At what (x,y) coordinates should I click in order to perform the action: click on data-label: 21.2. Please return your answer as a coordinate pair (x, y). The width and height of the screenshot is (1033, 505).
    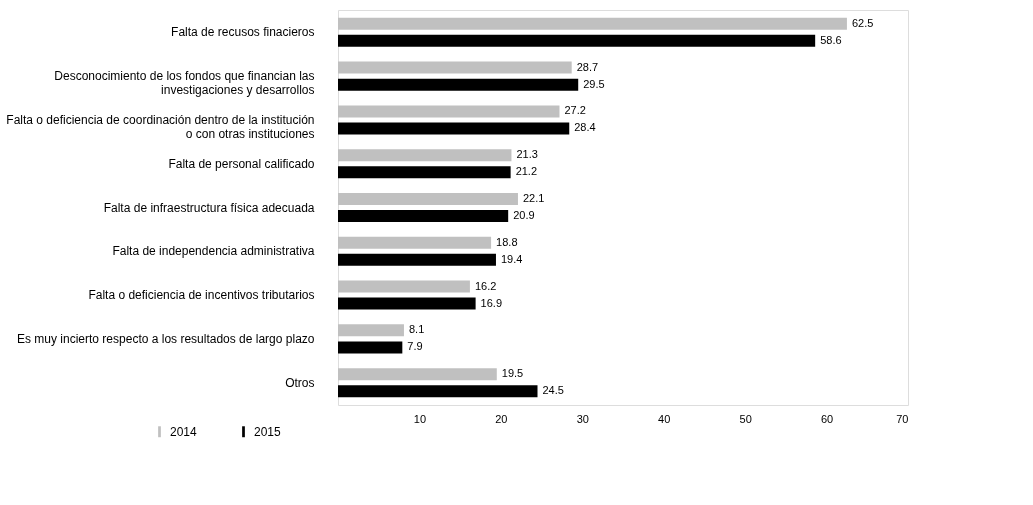
    Looking at the image, I should click on (526, 171).